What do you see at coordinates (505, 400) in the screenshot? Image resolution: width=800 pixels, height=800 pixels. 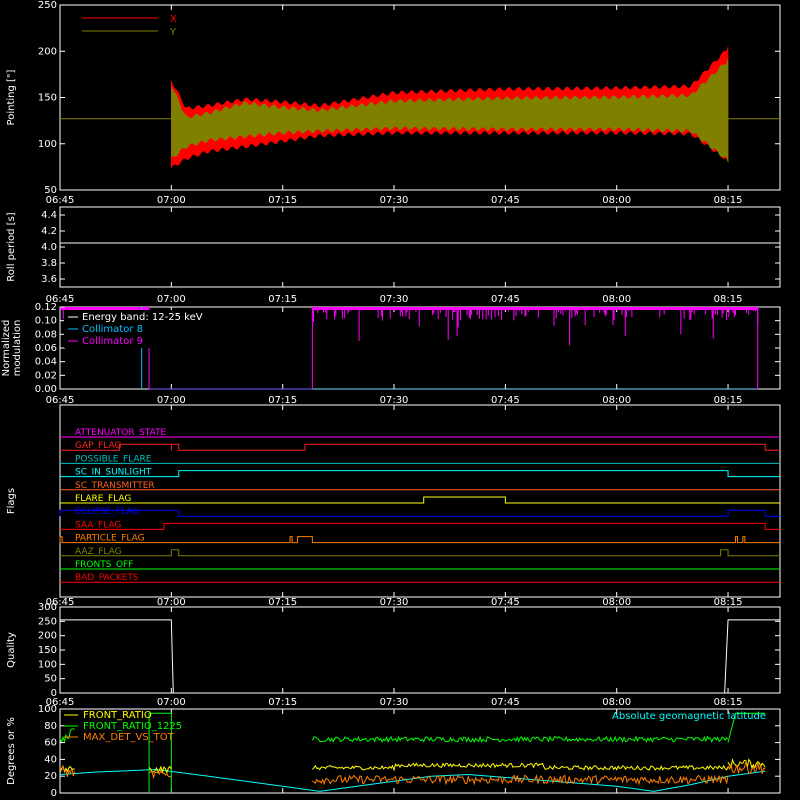 I see `x-tick-label: 07:45` at bounding box center [505, 400].